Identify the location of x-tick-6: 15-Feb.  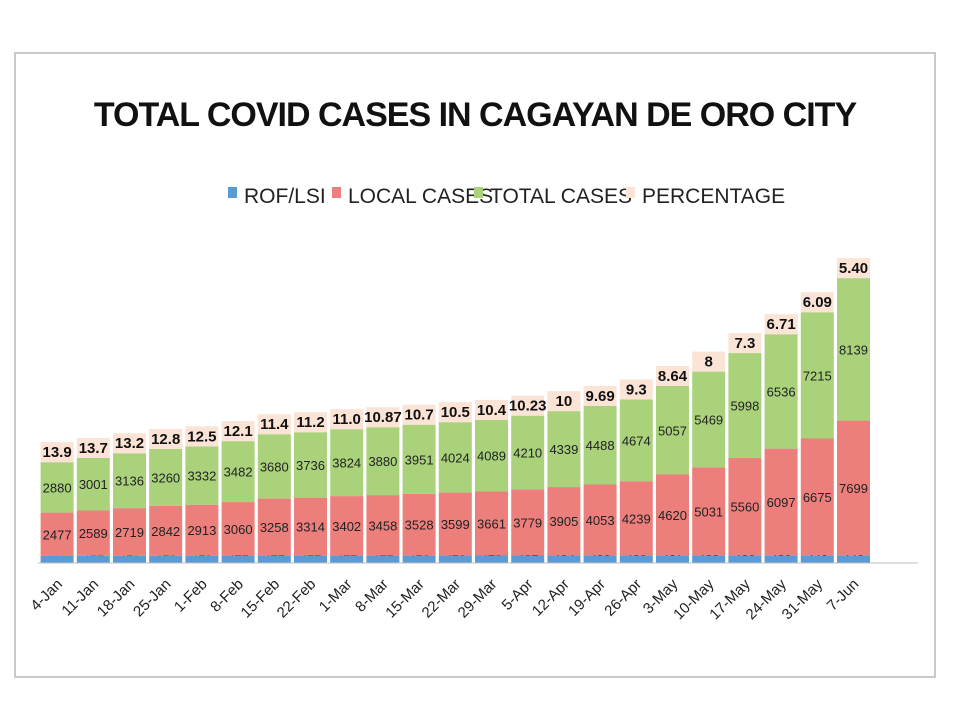
(260, 599).